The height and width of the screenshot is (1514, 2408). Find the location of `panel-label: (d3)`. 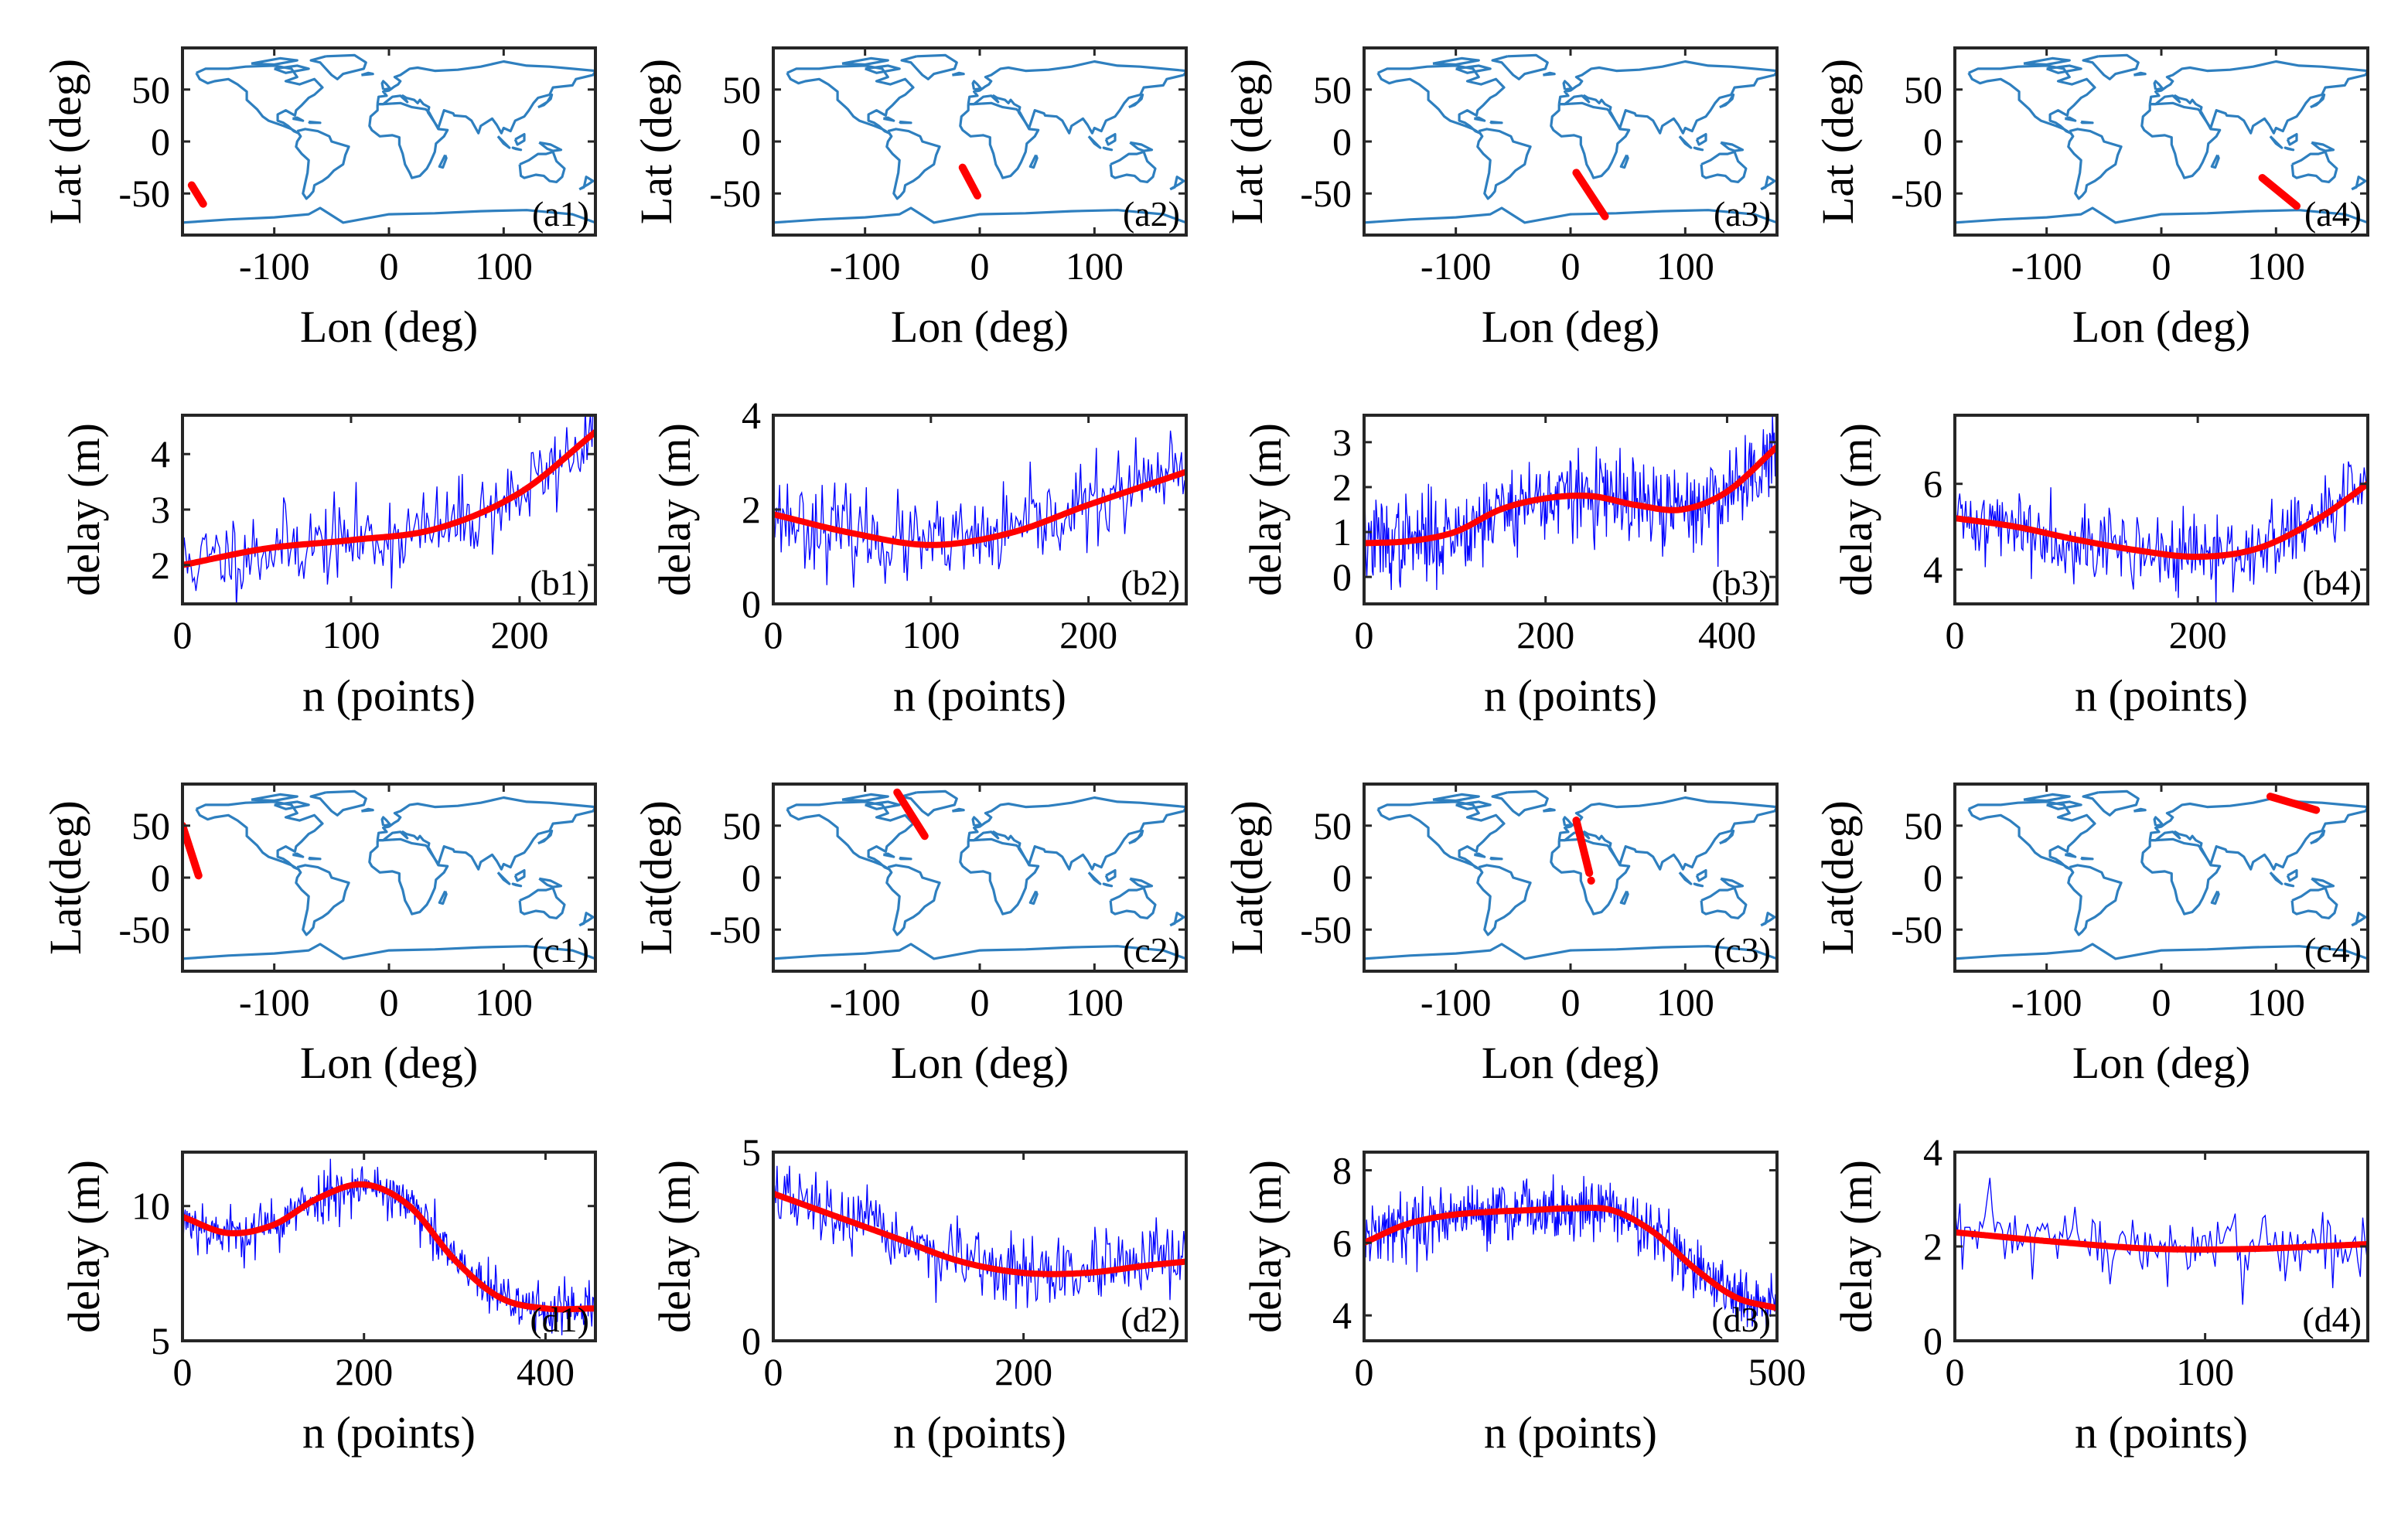

panel-label: (d3) is located at coordinates (1741, 1320).